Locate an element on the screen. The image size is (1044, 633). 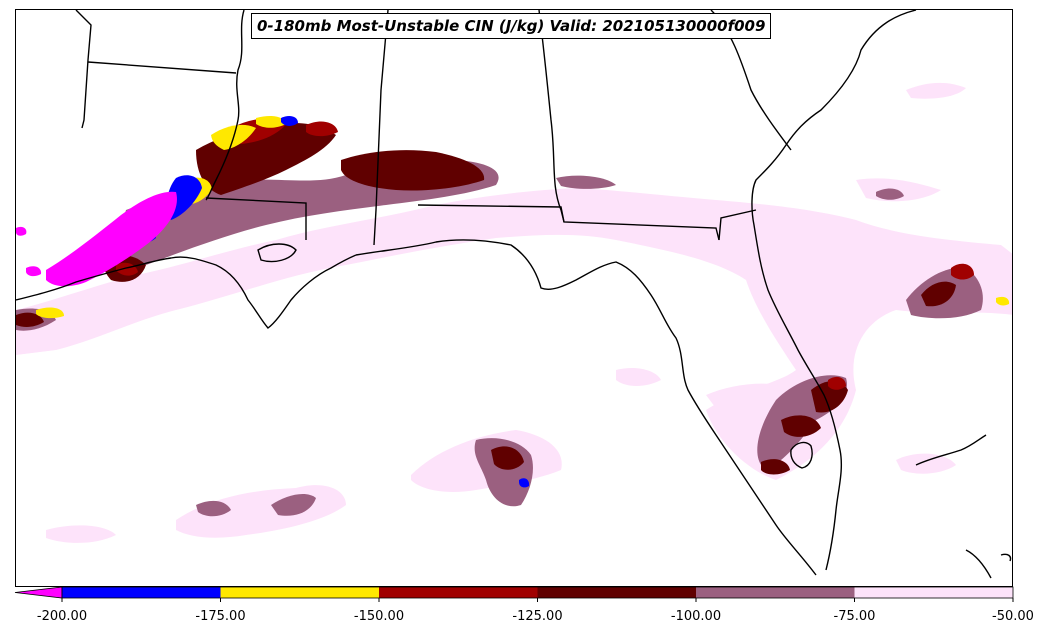
colorbar-tick-label: -100.00 is located at coordinates (696, 616).